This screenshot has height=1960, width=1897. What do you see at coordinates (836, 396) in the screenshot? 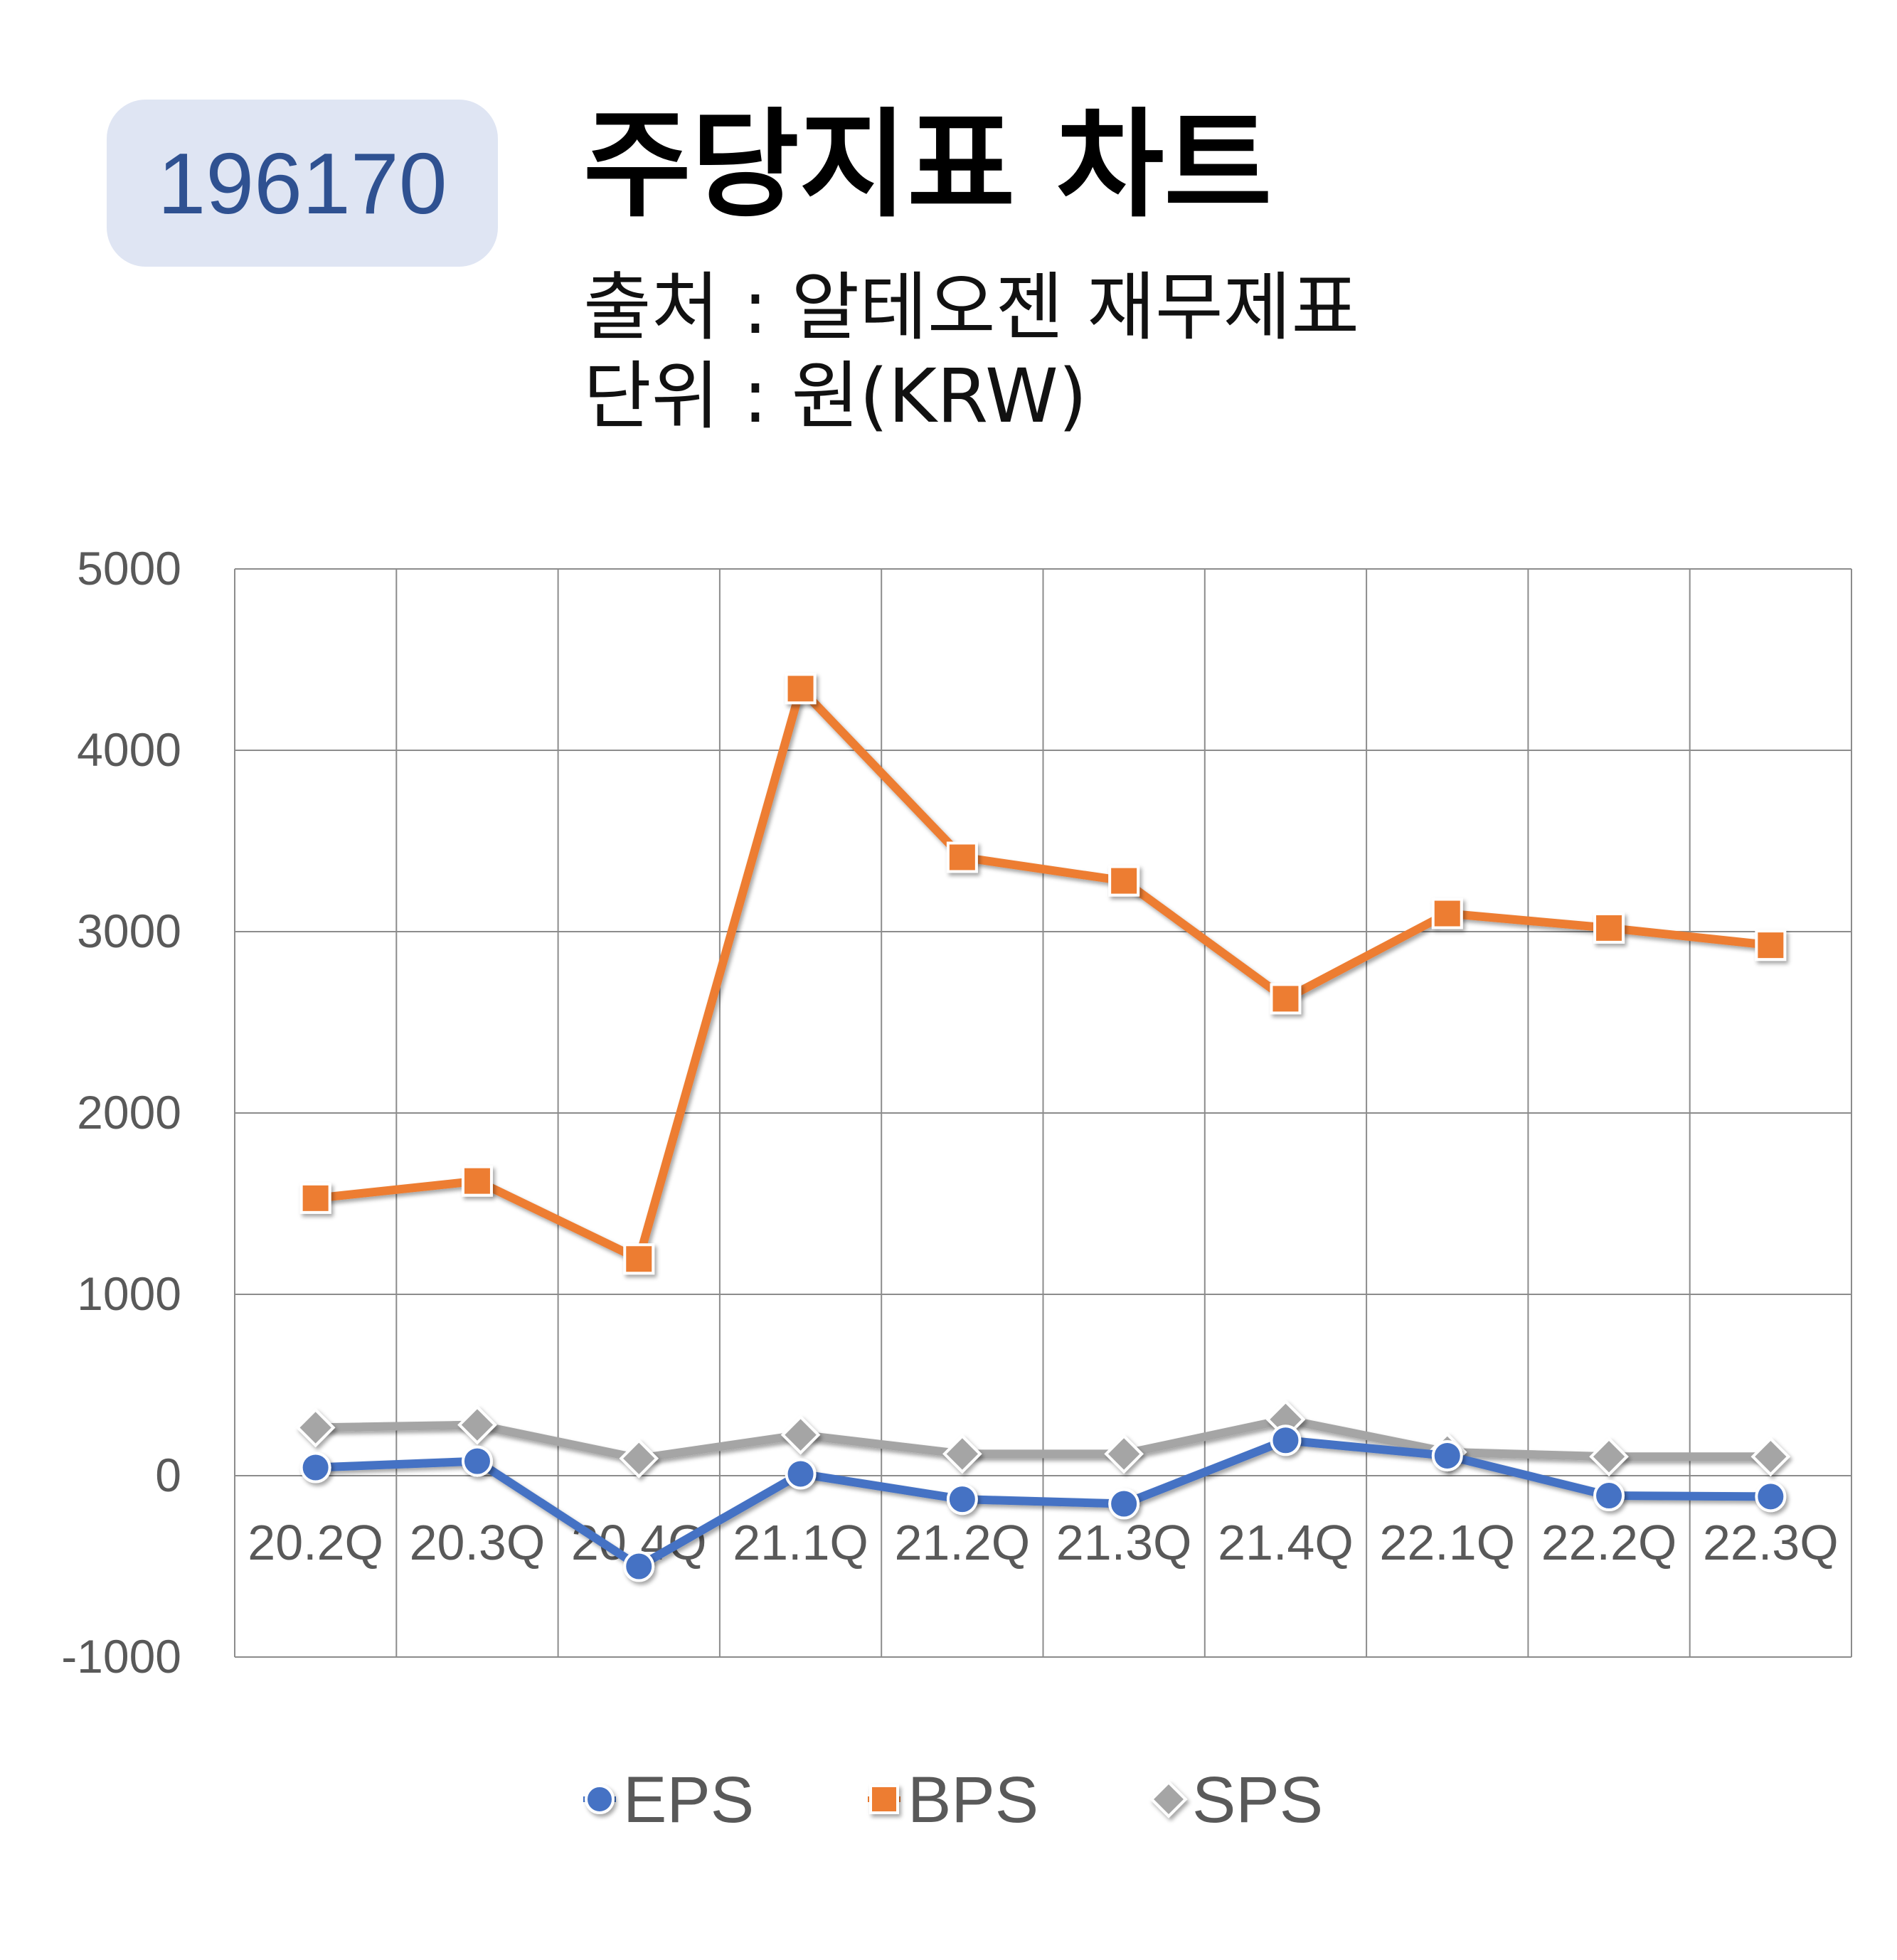
I see `unit-text: 단위 : 원(KRW)` at bounding box center [836, 396].